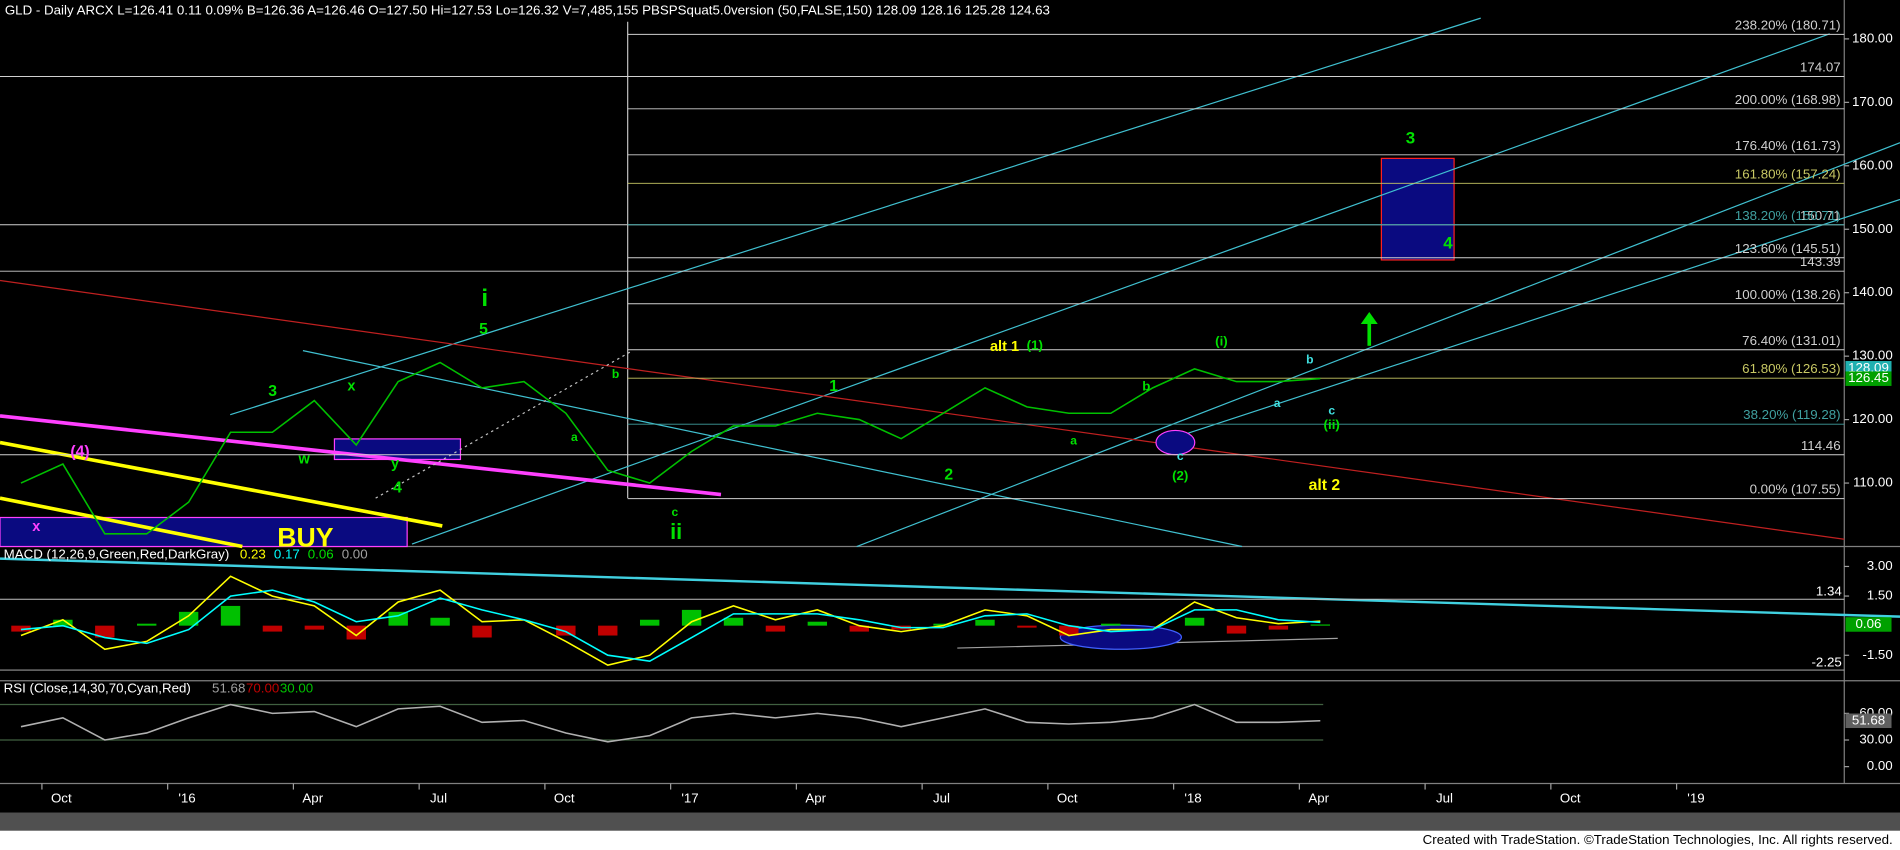 Image resolution: width=1900 pixels, height=850 pixels. Describe the element at coordinates (1872, 418) in the screenshot. I see `y-tick-label: 120.00` at that location.